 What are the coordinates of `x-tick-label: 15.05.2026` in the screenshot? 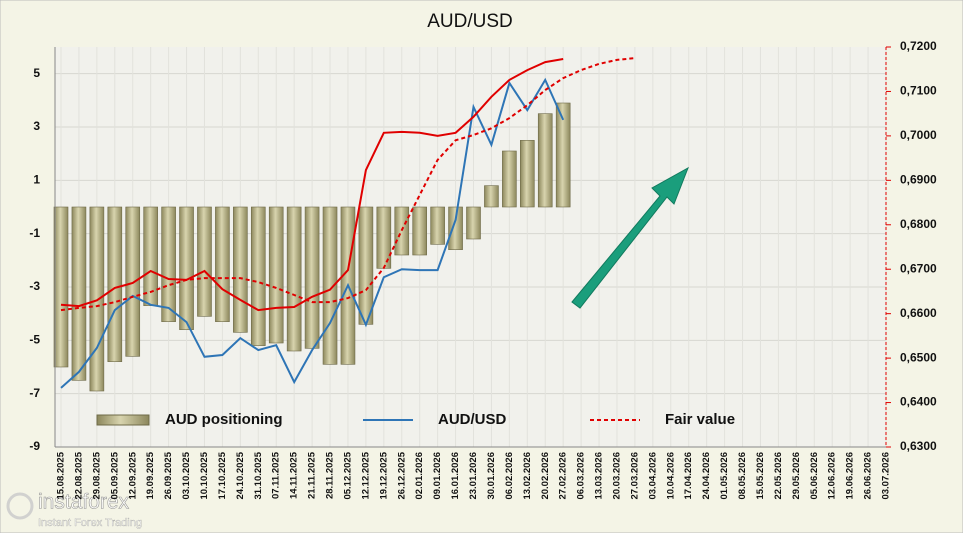 It's located at (760, 476).